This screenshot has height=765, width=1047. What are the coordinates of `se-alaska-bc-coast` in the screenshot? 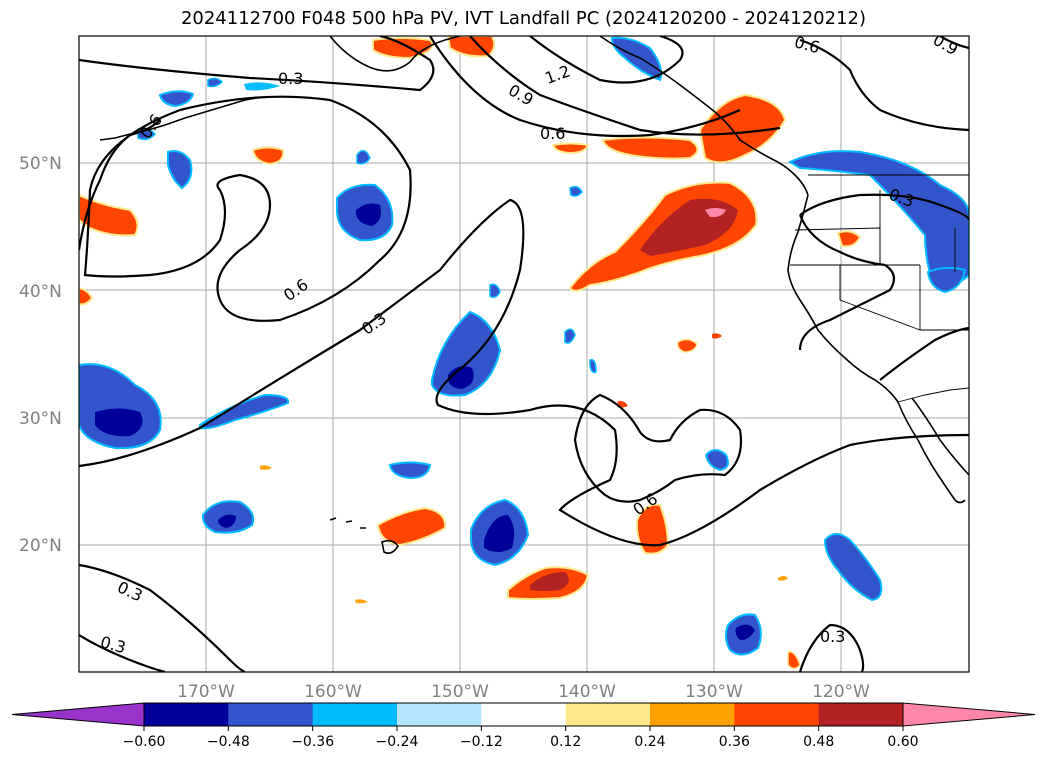 It's located at (704, 116).